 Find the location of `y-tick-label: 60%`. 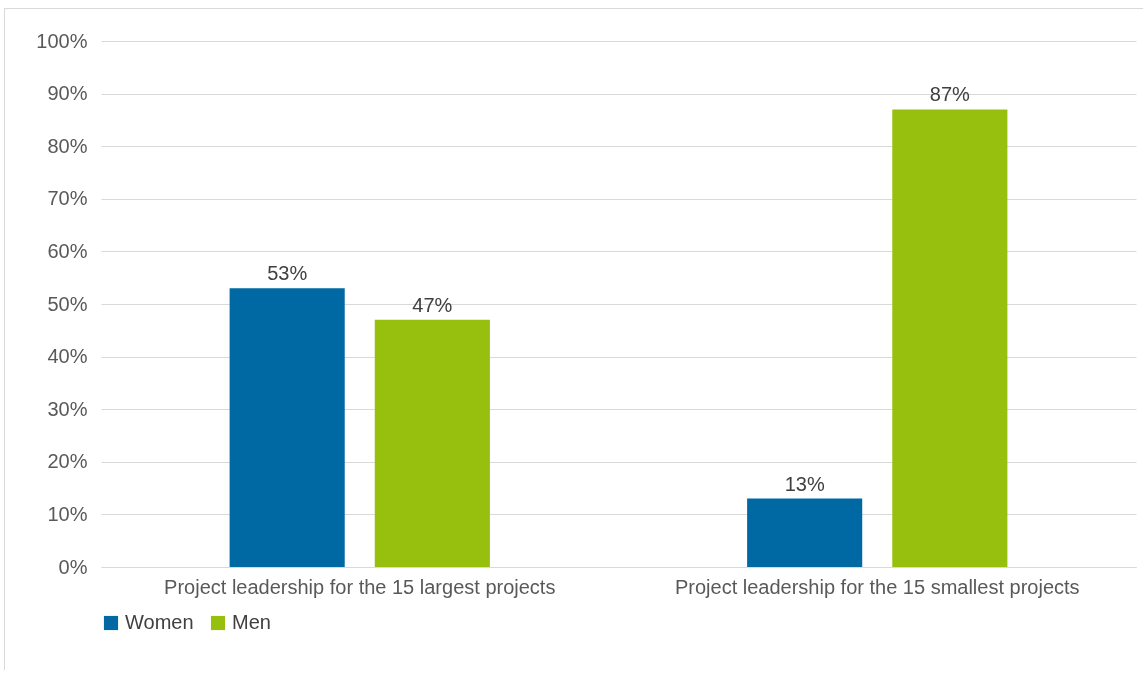

y-tick-label: 60% is located at coordinates (67, 250).